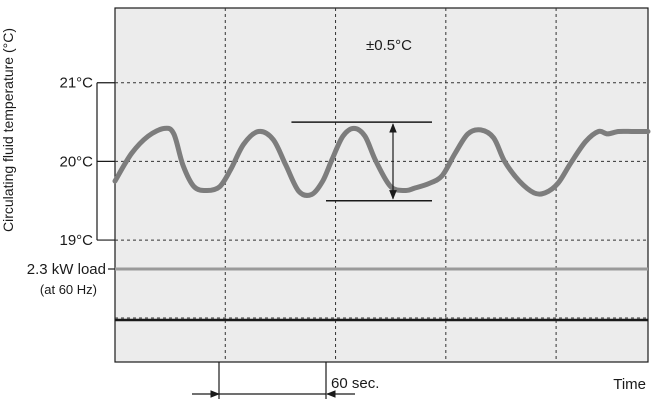 The height and width of the screenshot is (399, 653). What do you see at coordinates (389, 45) in the screenshot?
I see `stability-label: ±0.5°C` at bounding box center [389, 45].